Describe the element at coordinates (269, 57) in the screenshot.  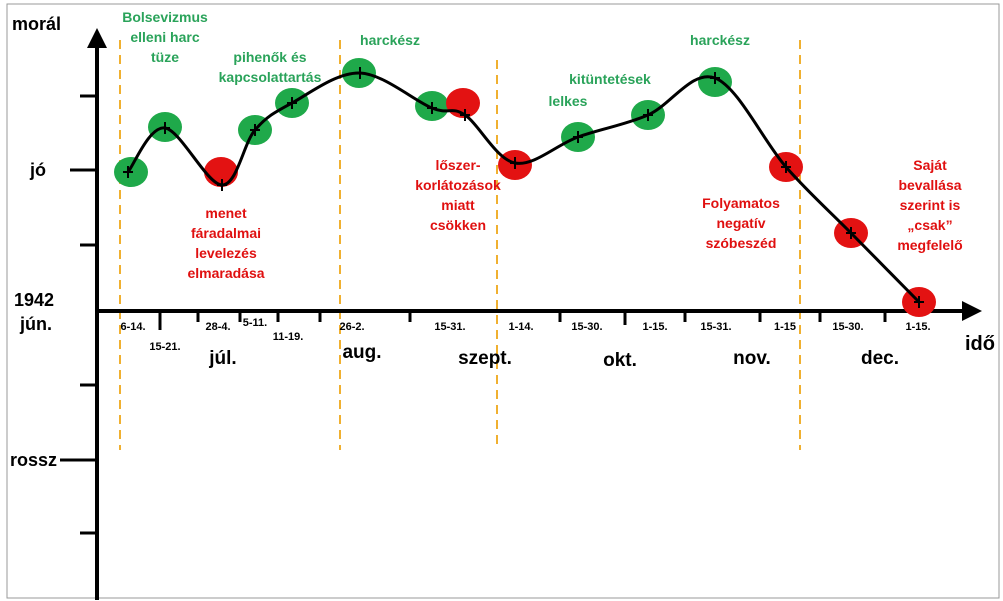
I see `annotation: pihenők és` at that location.